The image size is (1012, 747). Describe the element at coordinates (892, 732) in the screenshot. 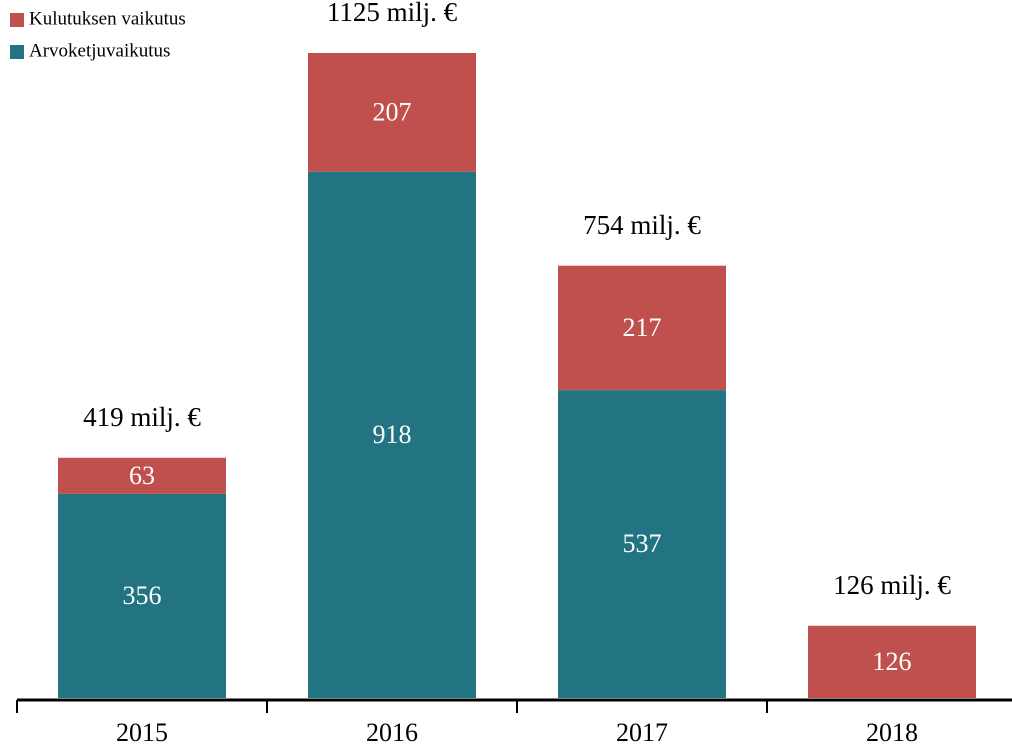

I see `x-tick-label: 2018` at that location.